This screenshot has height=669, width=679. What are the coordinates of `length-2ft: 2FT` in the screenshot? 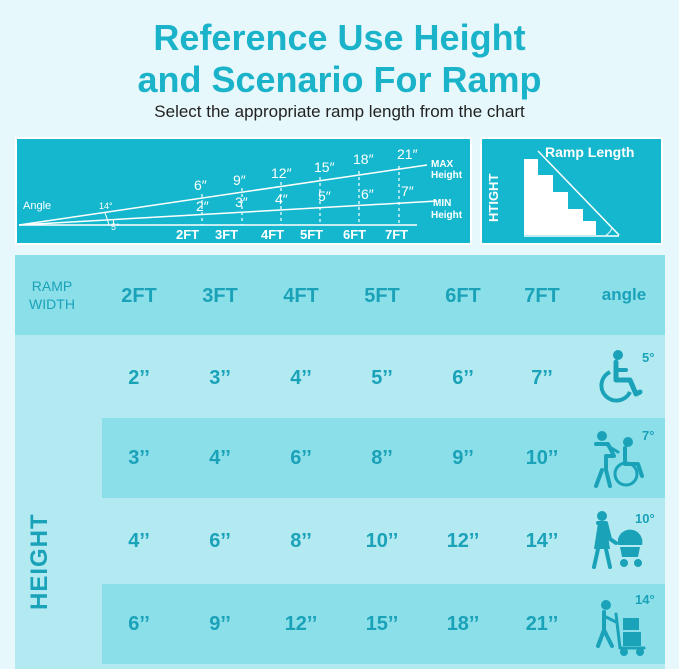 It's located at (188, 234).